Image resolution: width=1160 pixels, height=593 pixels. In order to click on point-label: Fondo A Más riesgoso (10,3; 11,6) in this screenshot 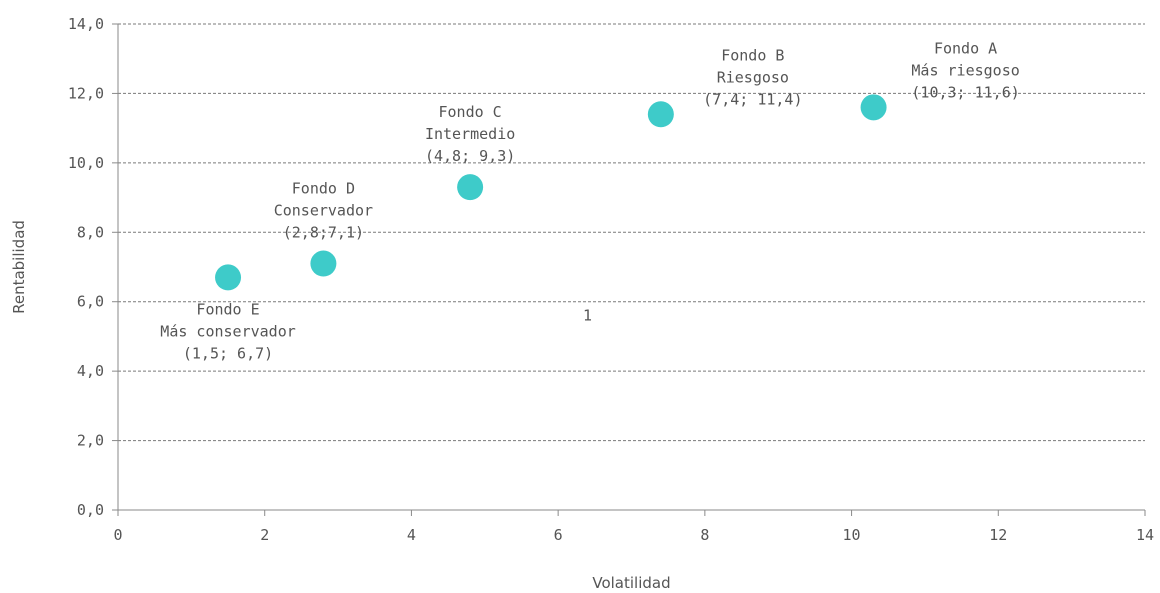, I will do `click(965, 70)`.